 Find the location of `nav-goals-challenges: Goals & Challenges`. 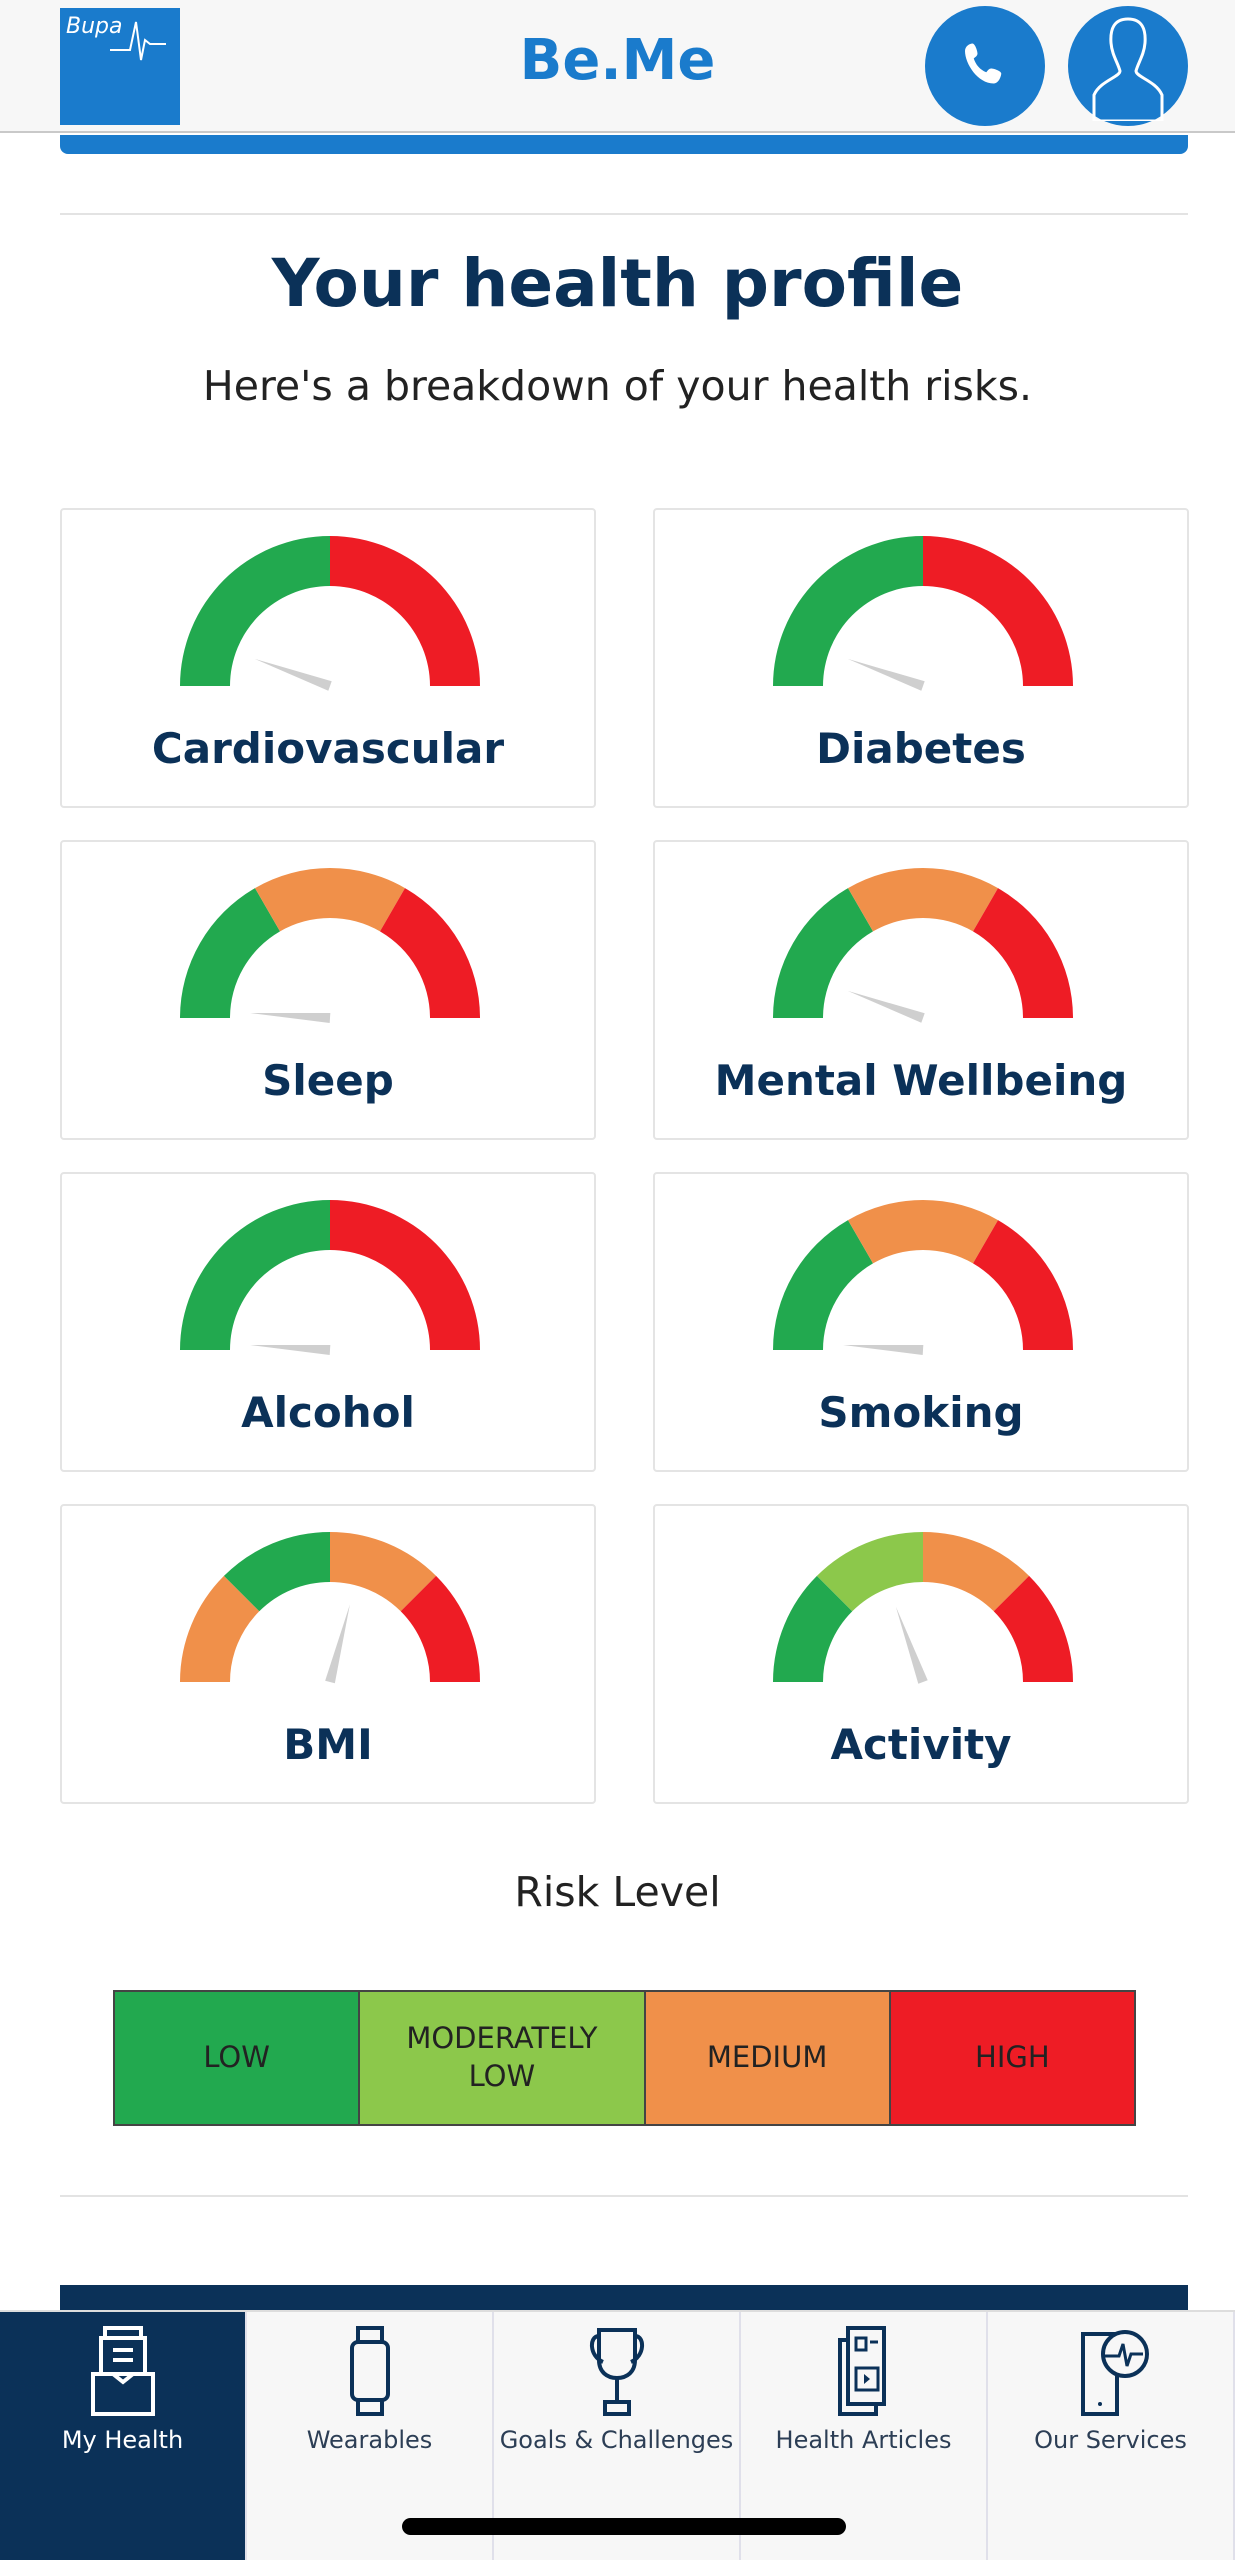

nav-goals-challenges: Goals & Challenges is located at coordinates (617, 2436).